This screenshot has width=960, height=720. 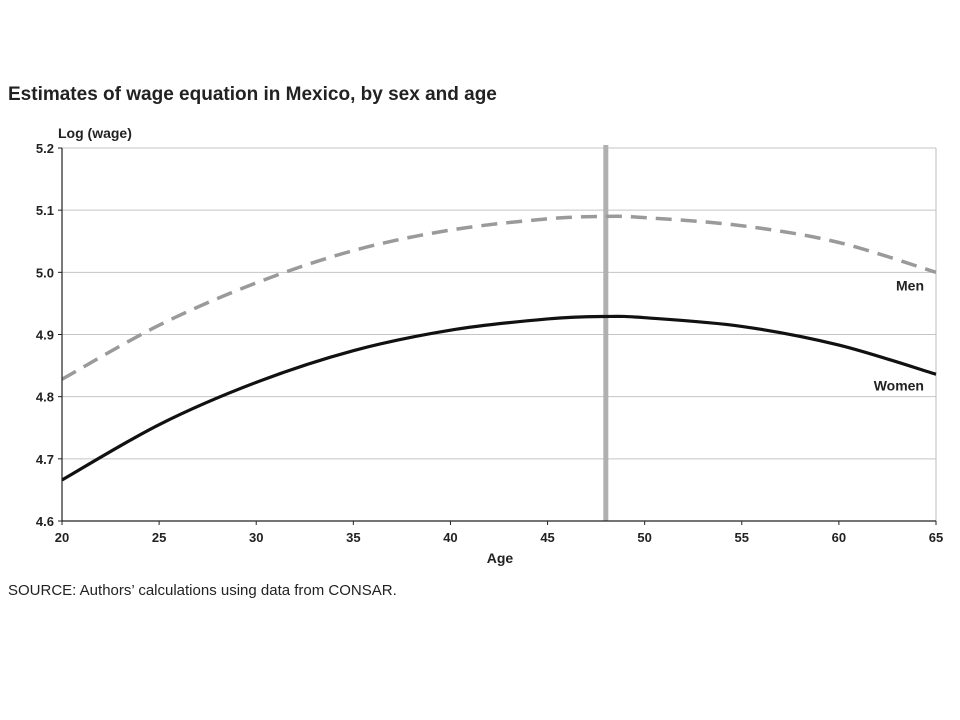 I want to click on y-tick-label: 4.6, so click(x=45, y=521).